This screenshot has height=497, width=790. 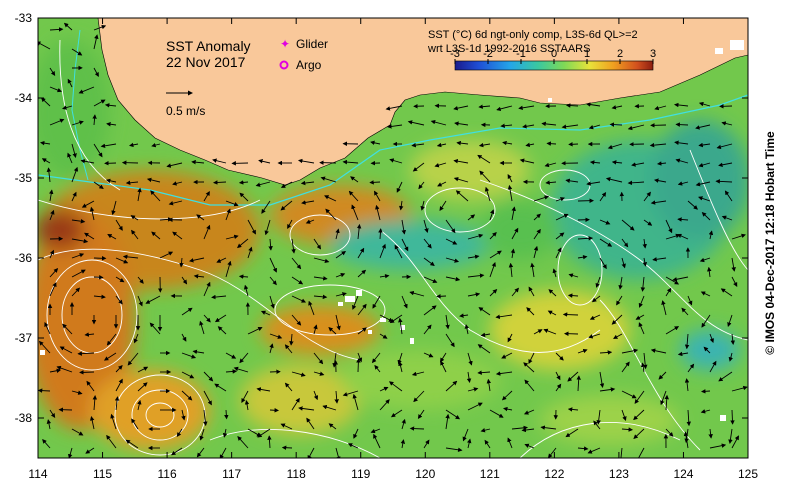 I want to click on colorbar-tick-label: 0, so click(x=554, y=54).